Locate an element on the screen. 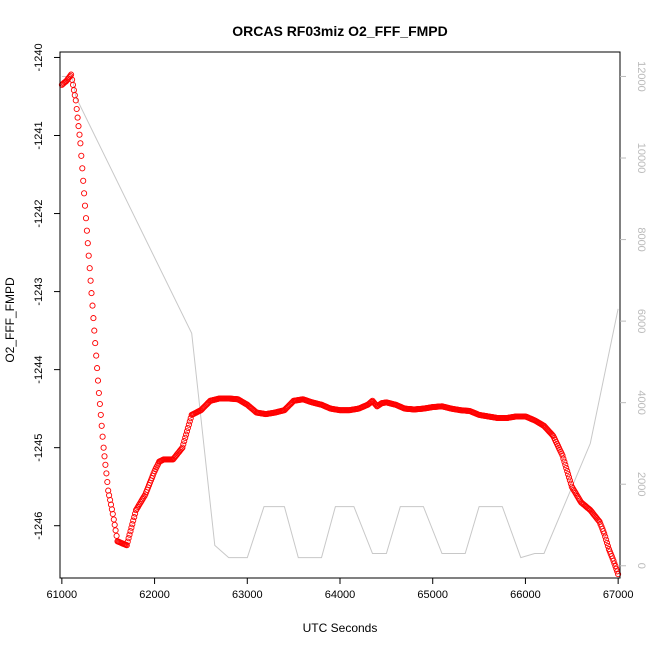  y2-tick-label: 6000 is located at coordinates (641, 321).